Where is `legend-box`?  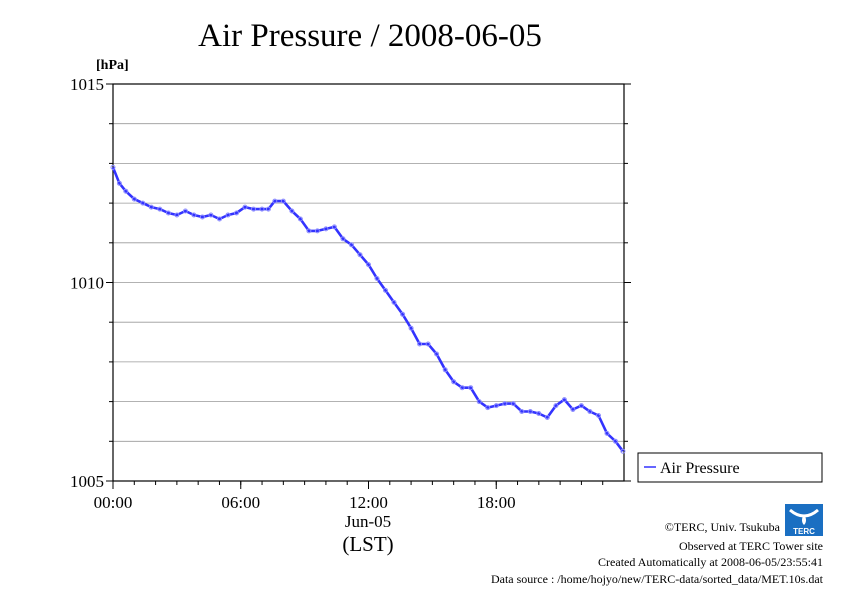 legend-box is located at coordinates (730, 467).